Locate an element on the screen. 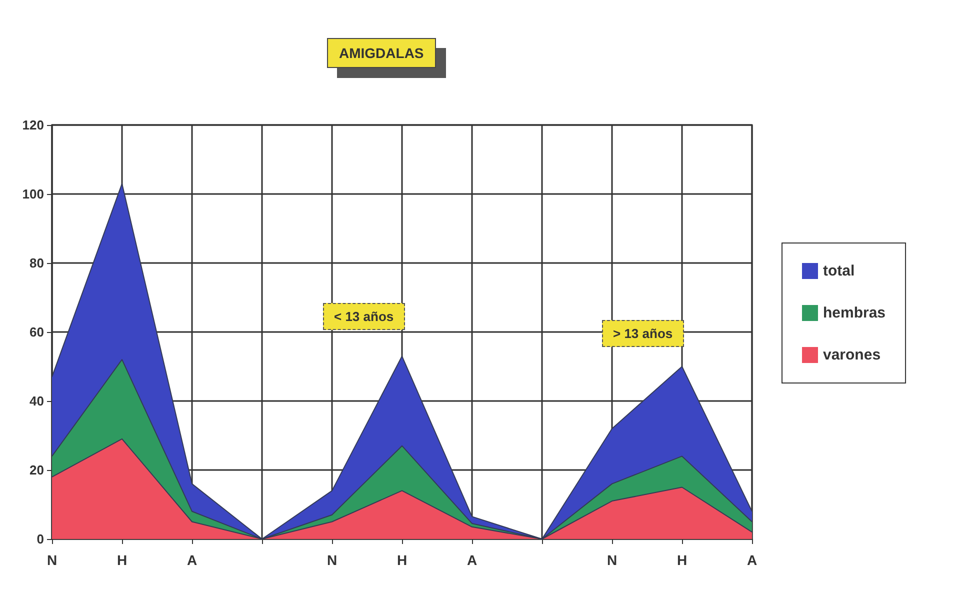 This screenshot has width=964, height=592. y-tick-label: 60 is located at coordinates (37, 332).